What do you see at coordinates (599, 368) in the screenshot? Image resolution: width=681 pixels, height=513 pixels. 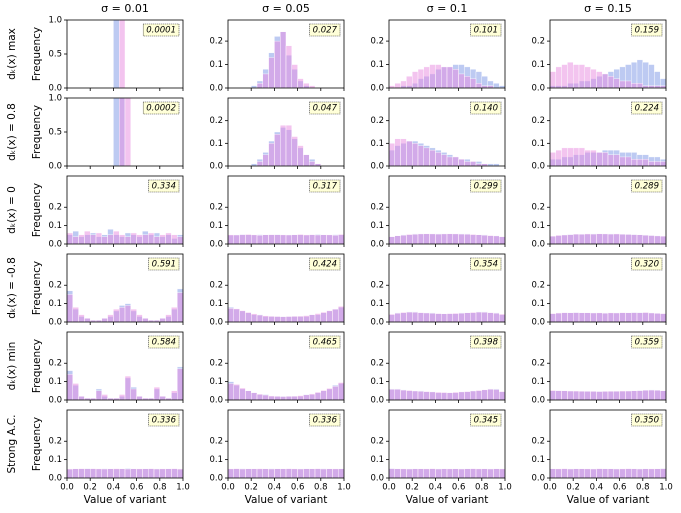 I see `panel: 0.0 0.1 0.2 0.359` at bounding box center [599, 368].